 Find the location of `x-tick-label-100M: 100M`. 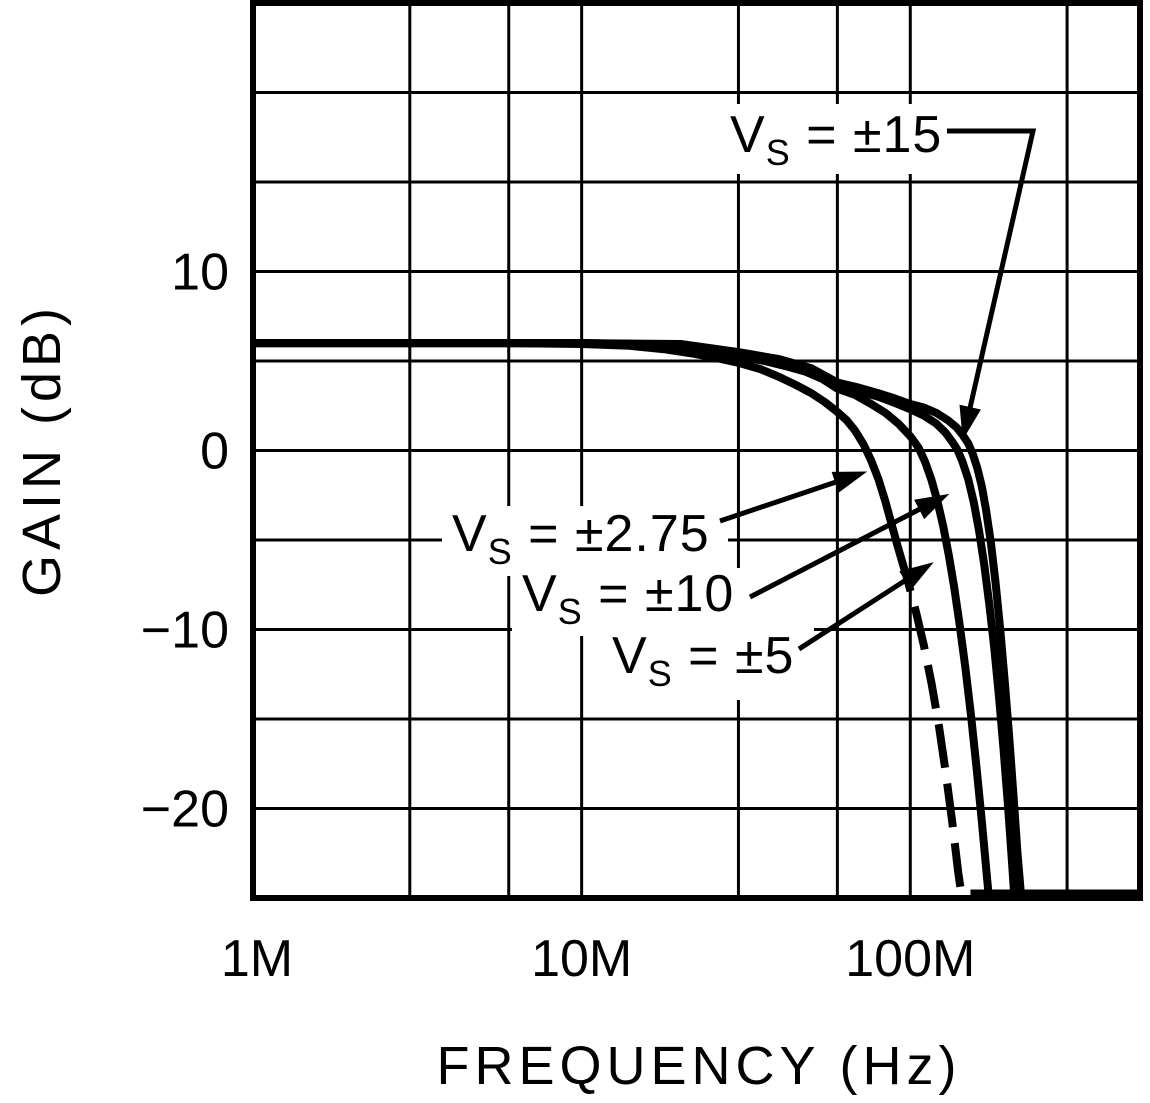

x-tick-label-100M: 100M is located at coordinates (910, 959).